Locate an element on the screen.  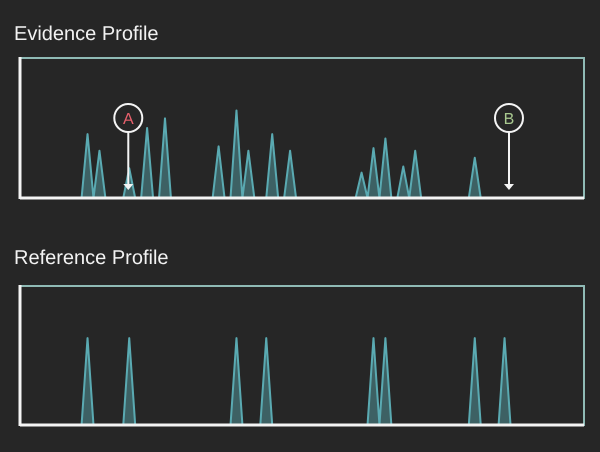
chart-title: Reference Profile is located at coordinates (91, 258).